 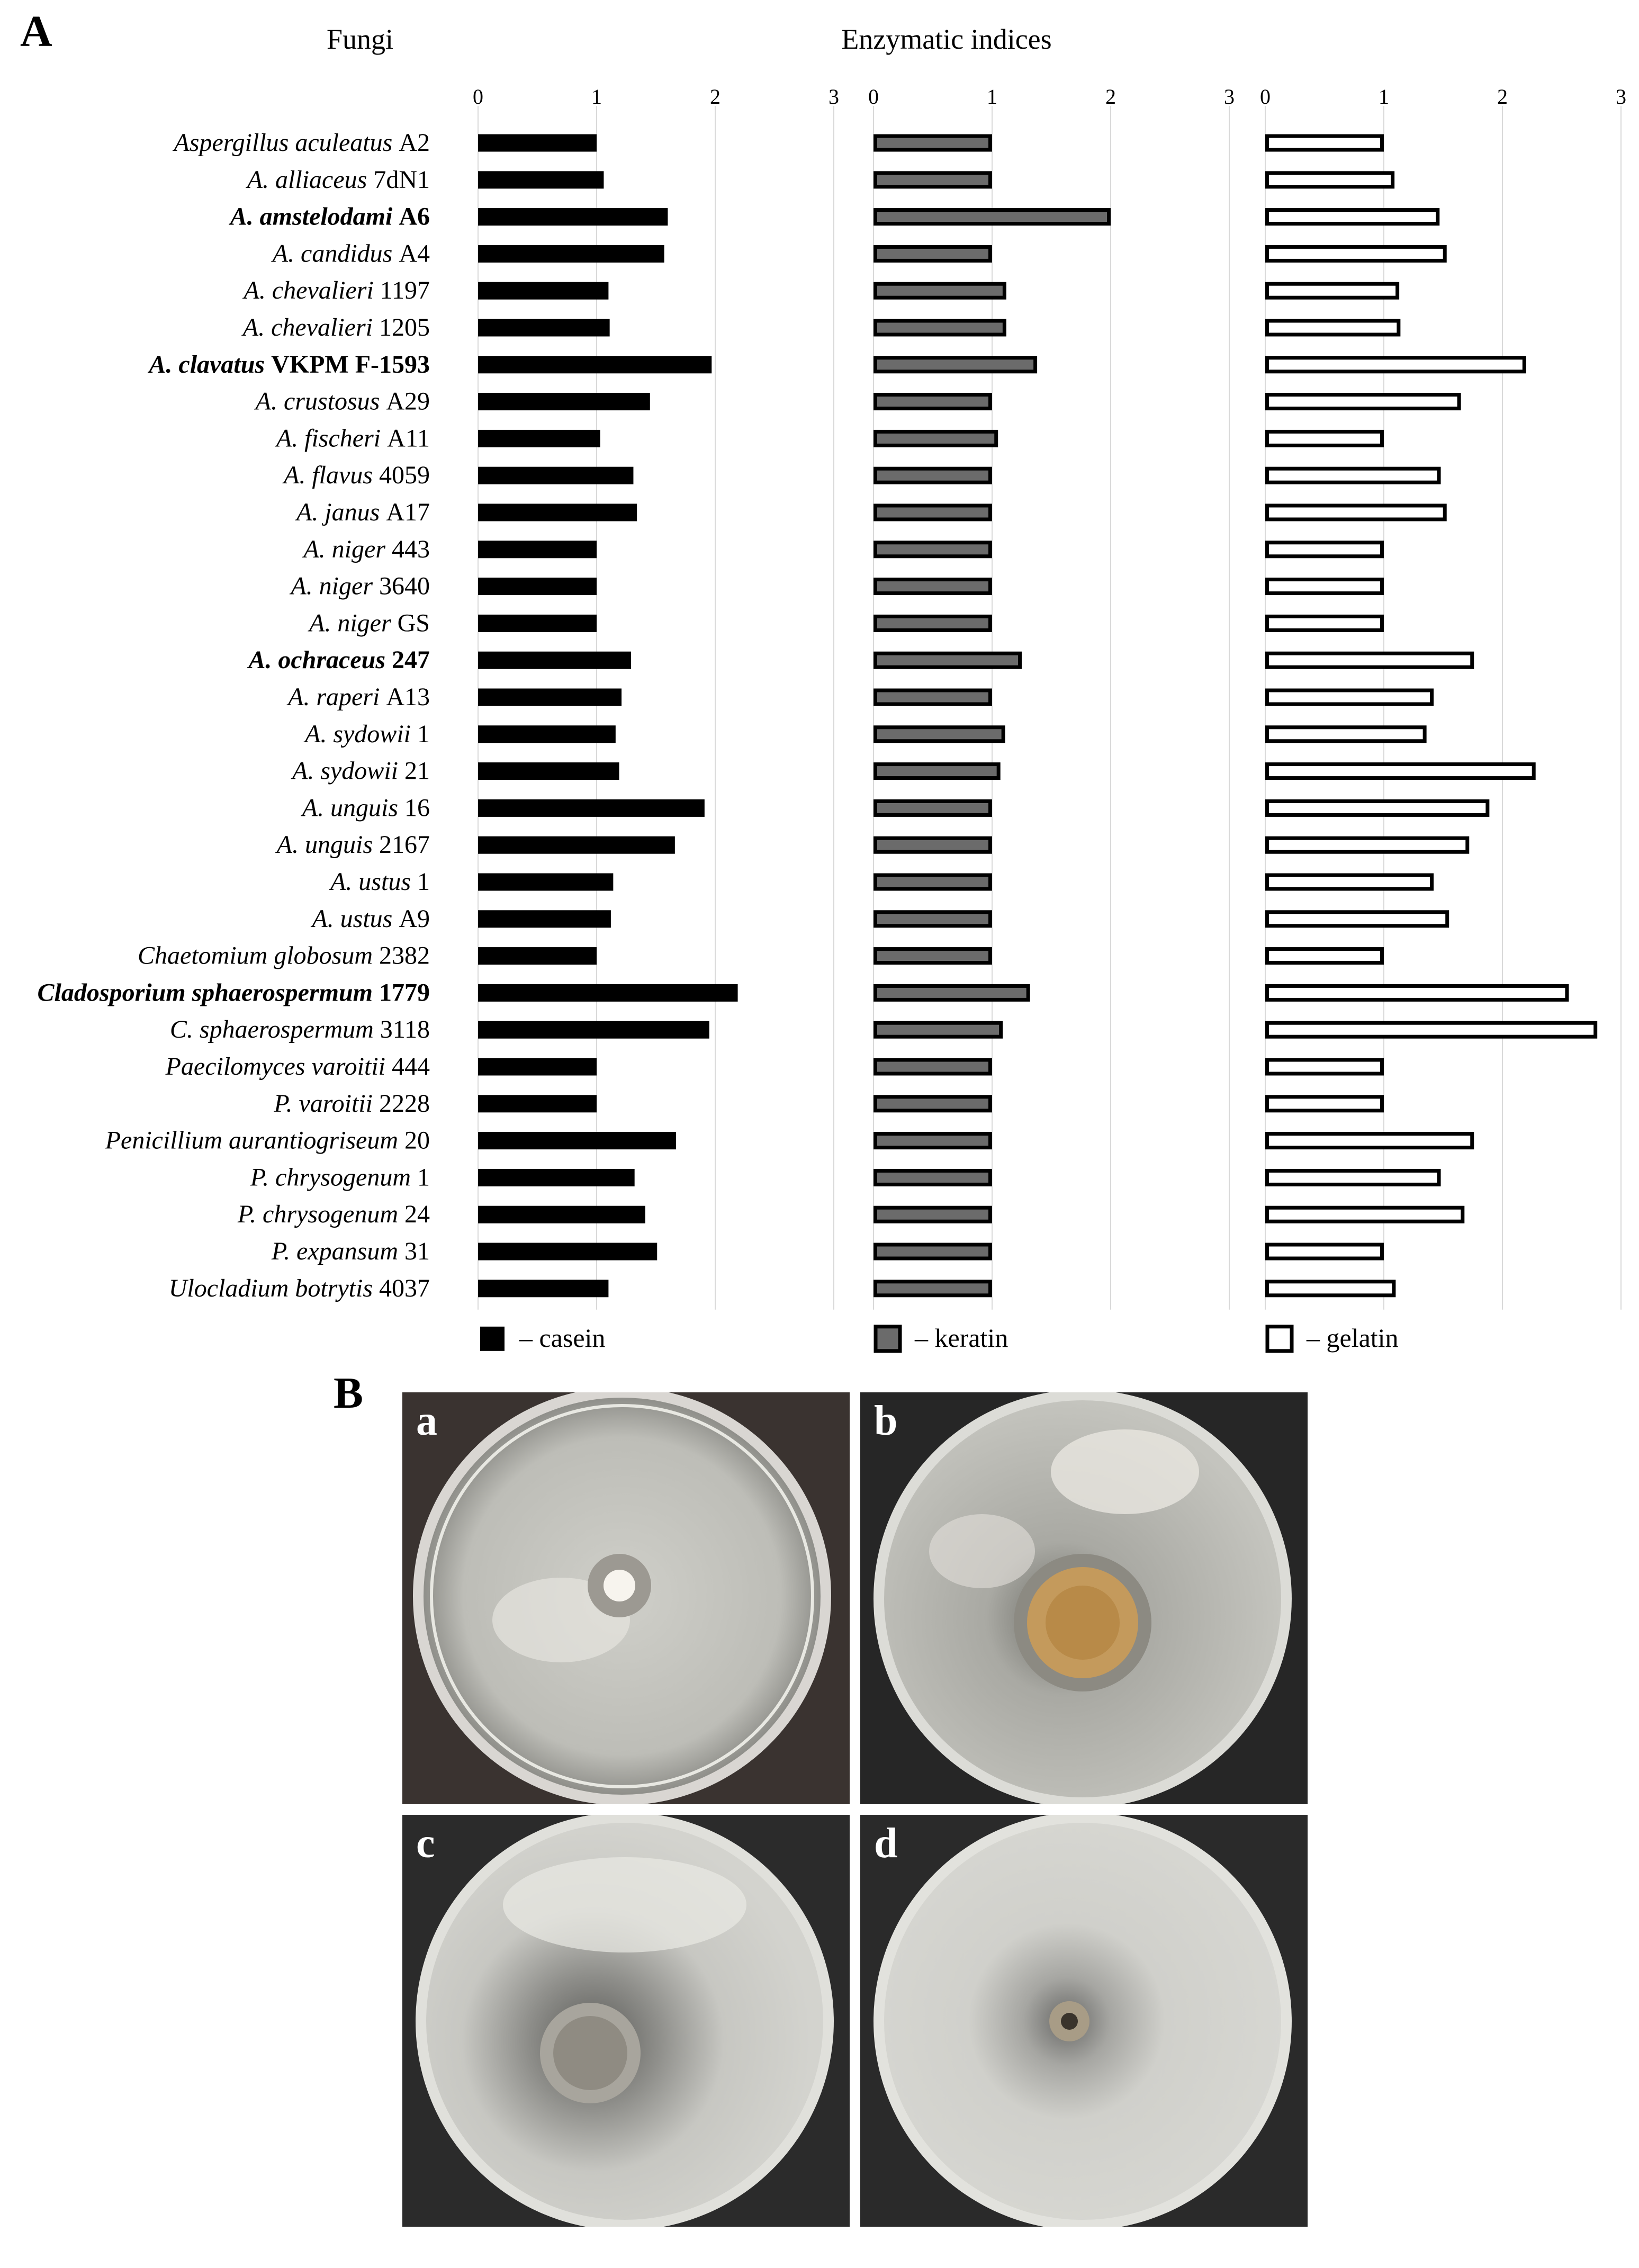 I want to click on category-label: P. chrysogenum 1, so click(x=340, y=1177).